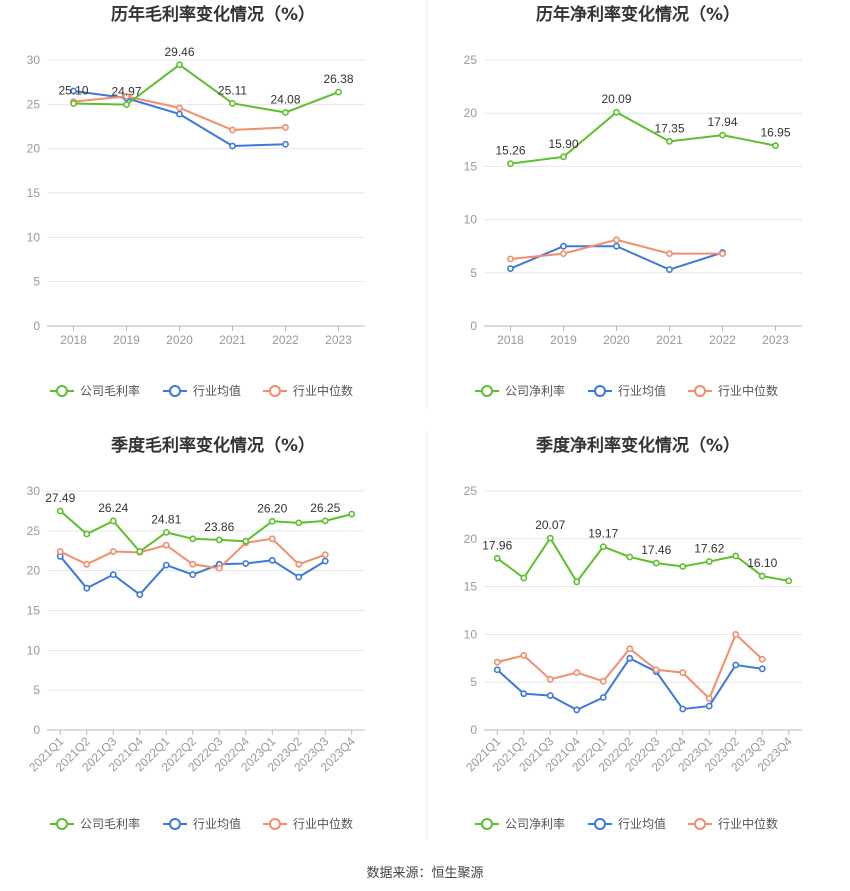 This screenshot has width=850, height=891. What do you see at coordinates (722, 122) in the screenshot?
I see `data-label: 17.94` at bounding box center [722, 122].